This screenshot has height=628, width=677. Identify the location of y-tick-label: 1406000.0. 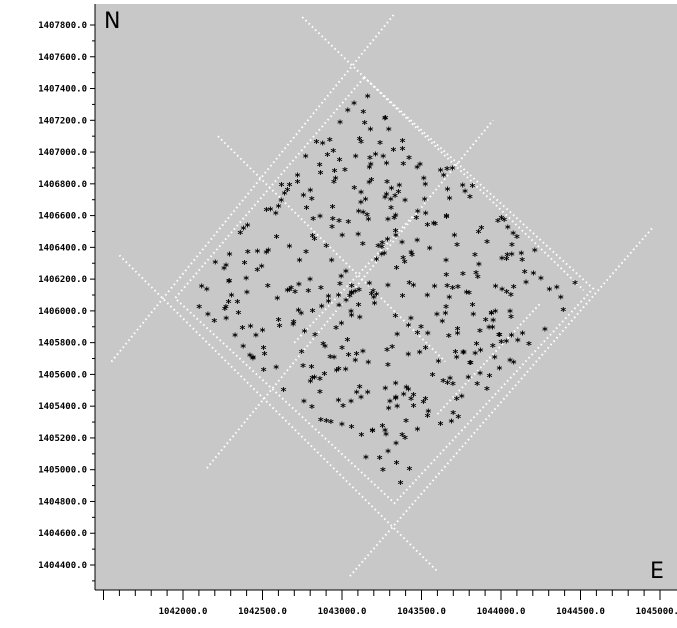
(62, 312).